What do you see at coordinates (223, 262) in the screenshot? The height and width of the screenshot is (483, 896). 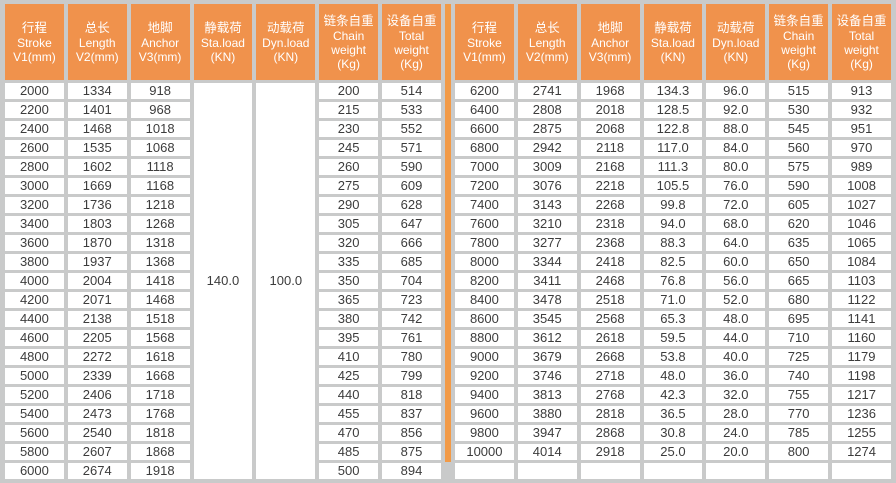 I see `table-row: 3800 1937 1368 335 685` at bounding box center [223, 262].